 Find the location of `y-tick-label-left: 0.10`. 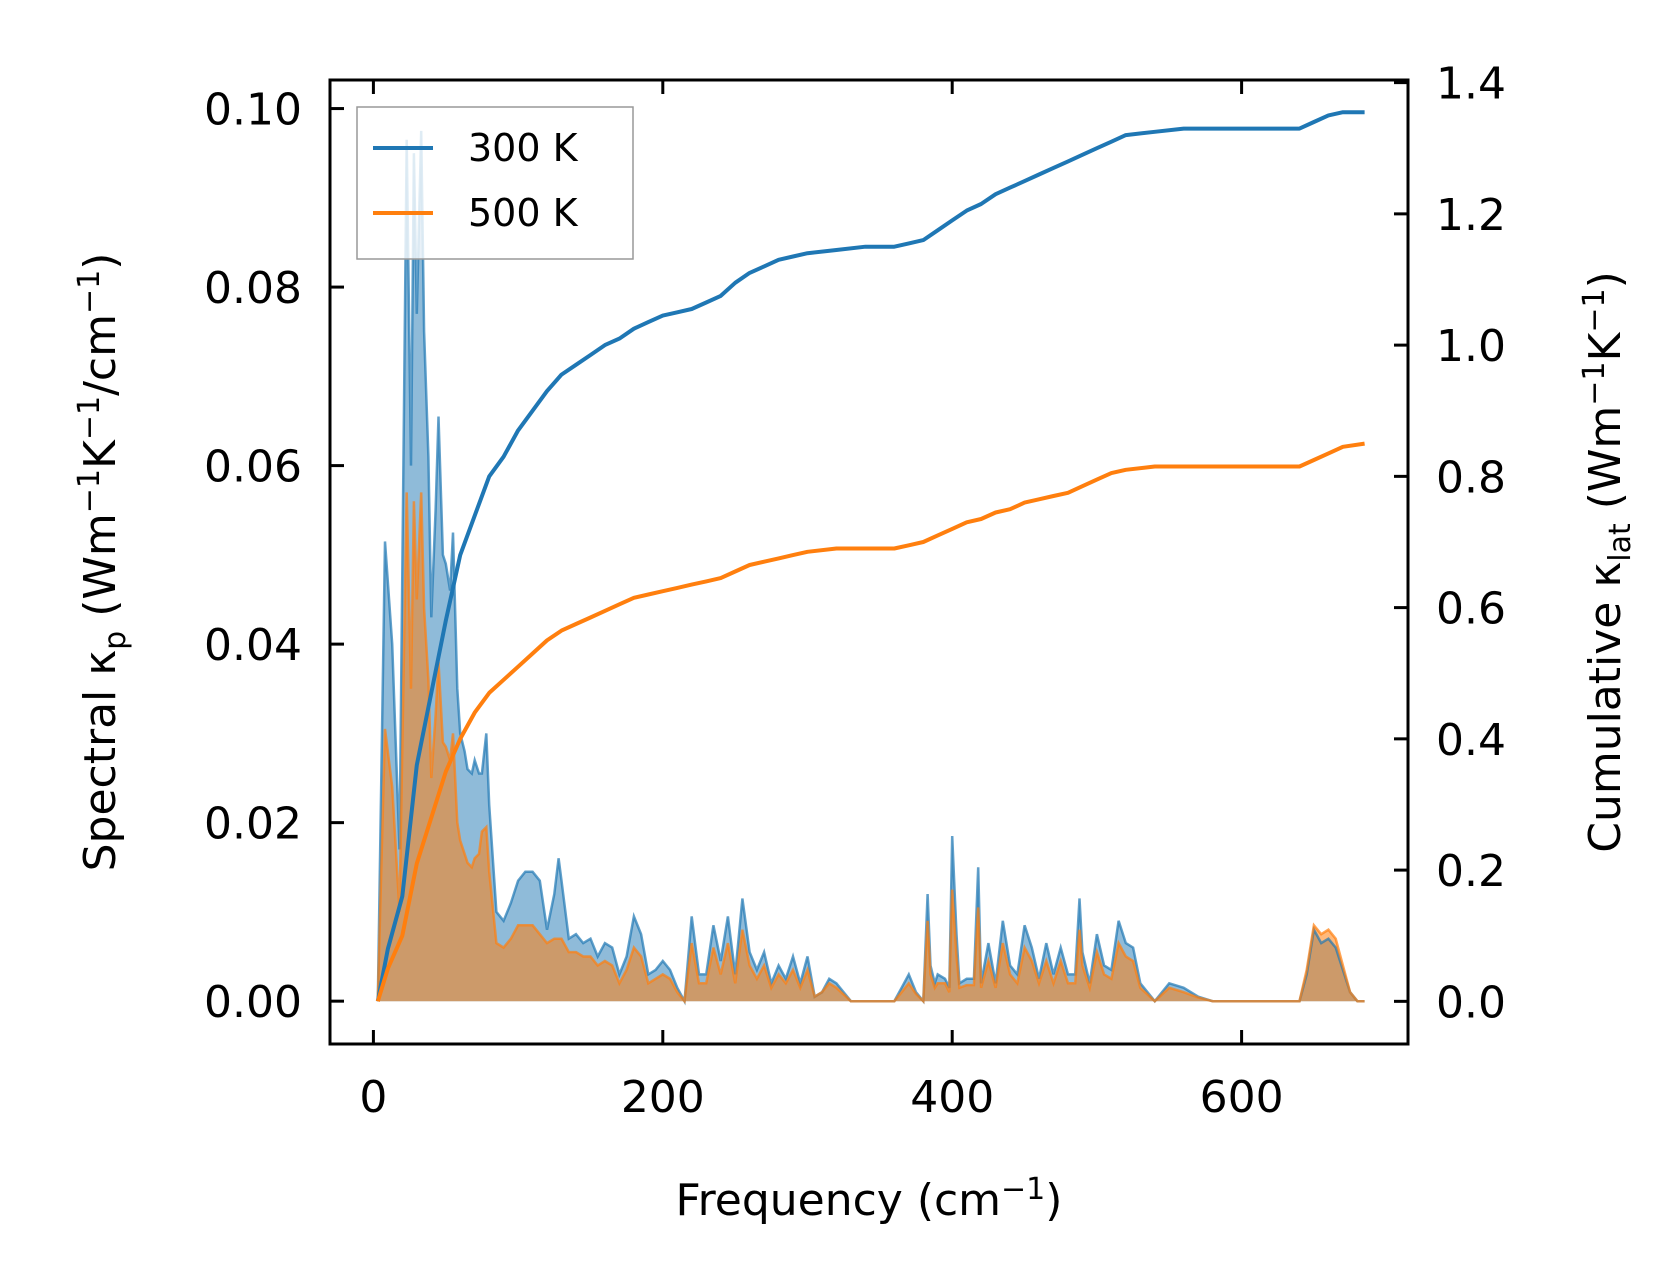

y-tick-label-left: 0.10 is located at coordinates (253, 110).